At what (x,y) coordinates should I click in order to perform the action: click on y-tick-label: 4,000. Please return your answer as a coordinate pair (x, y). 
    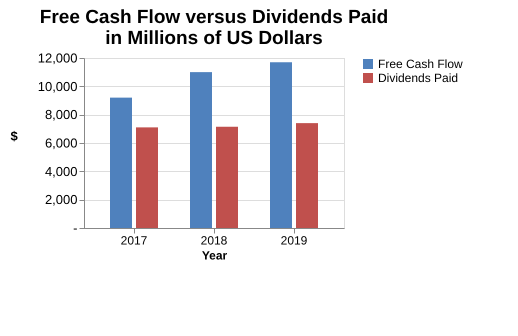
    Looking at the image, I should click on (61, 171).